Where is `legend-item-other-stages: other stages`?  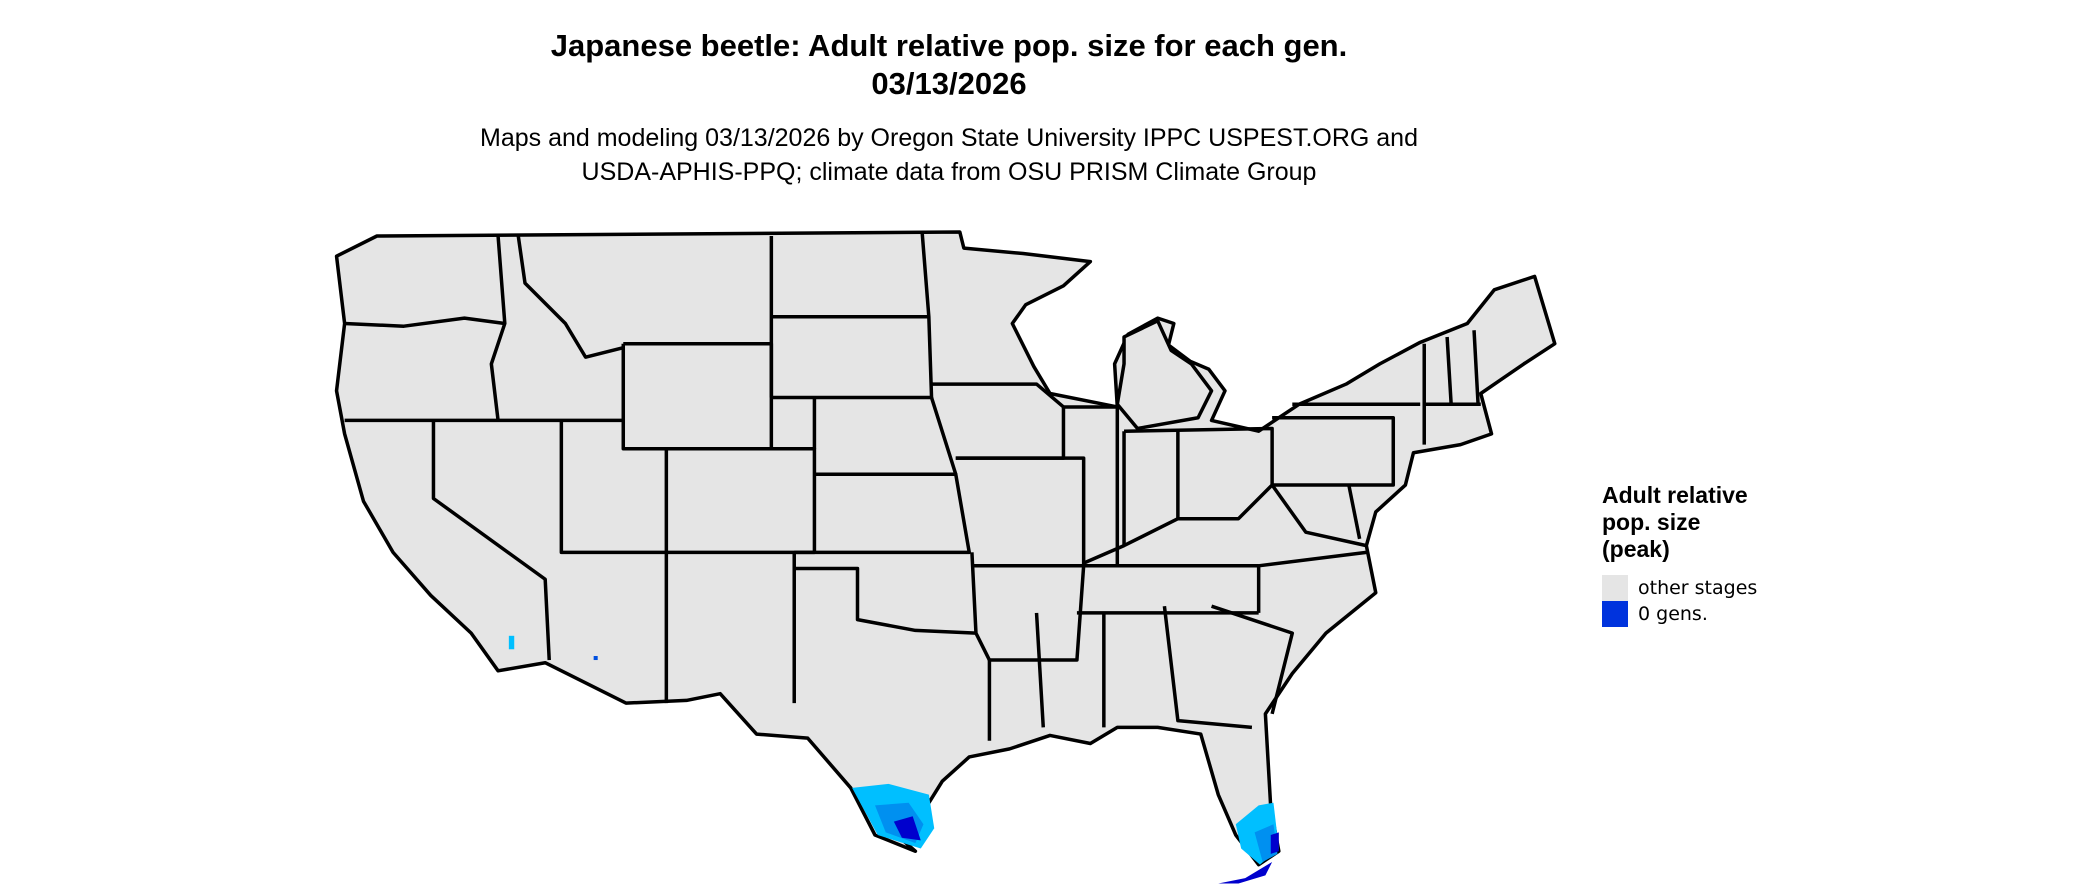
legend-item-other-stages: other stages is located at coordinates (1679, 588).